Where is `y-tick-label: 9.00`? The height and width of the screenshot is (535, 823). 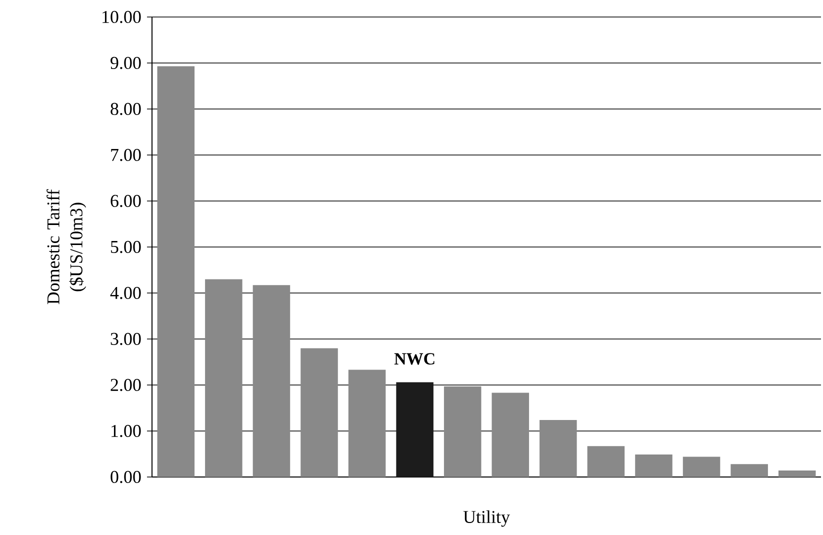
y-tick-label: 9.00 is located at coordinates (125, 63).